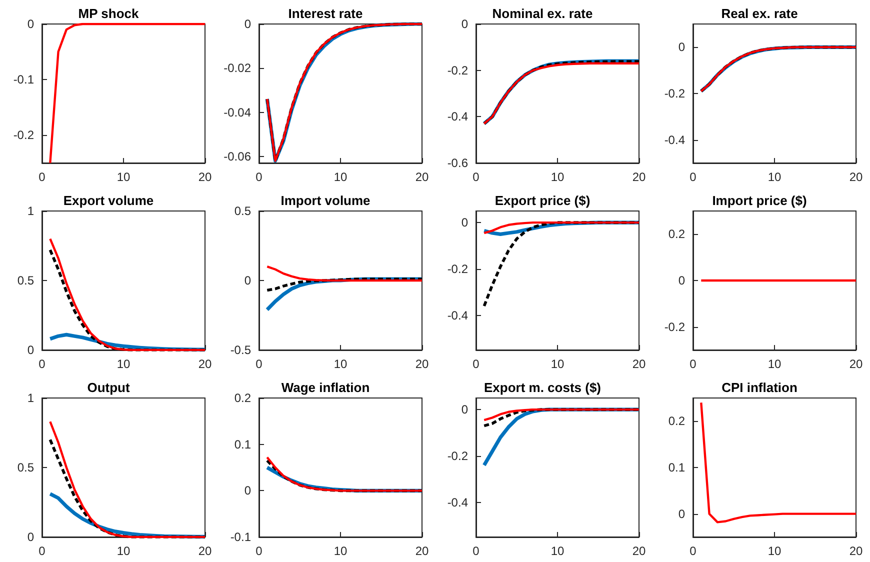  I want to click on y-tick-label: -0.04, so click(238, 112).